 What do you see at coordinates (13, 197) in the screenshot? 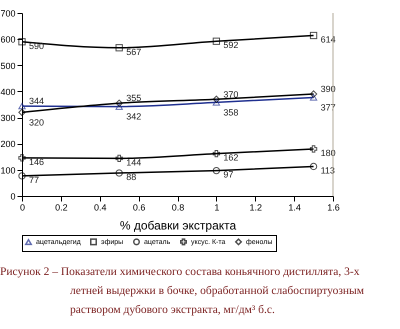
I see `y-tick-label: 0` at bounding box center [13, 197].